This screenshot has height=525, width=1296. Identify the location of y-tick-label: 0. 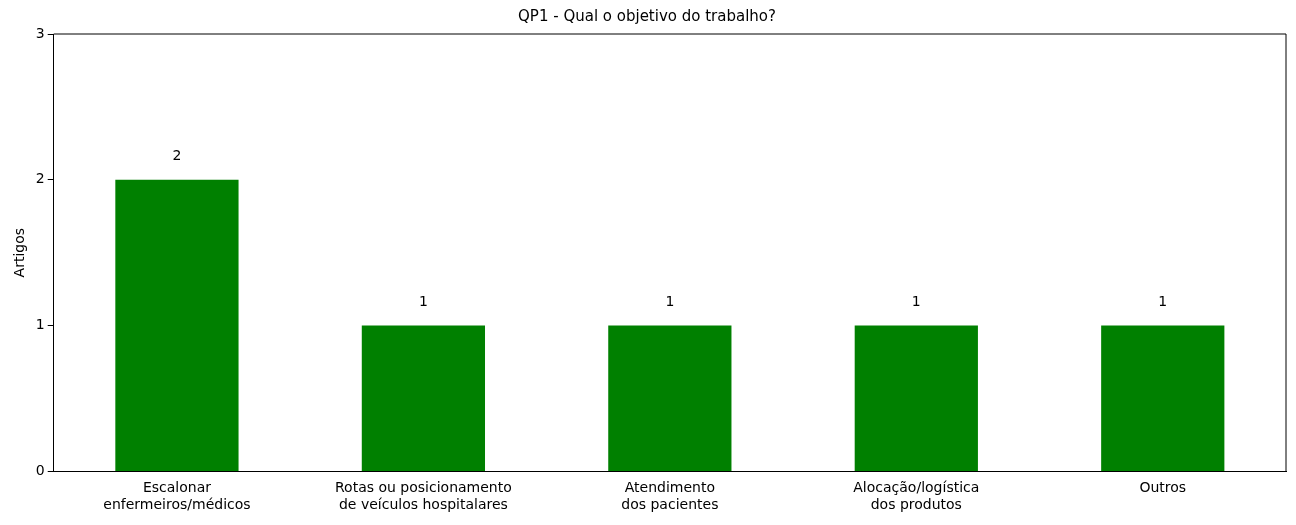
(40, 470).